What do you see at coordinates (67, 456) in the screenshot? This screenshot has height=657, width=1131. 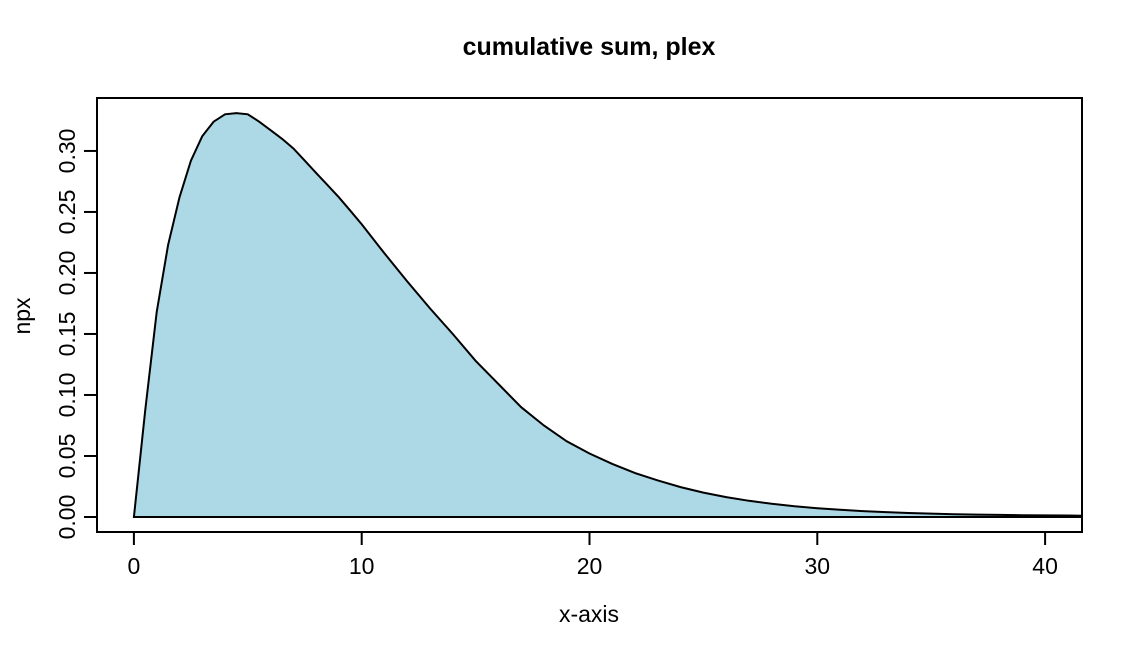 I see `y-axis-tick-label: 0.05` at bounding box center [67, 456].